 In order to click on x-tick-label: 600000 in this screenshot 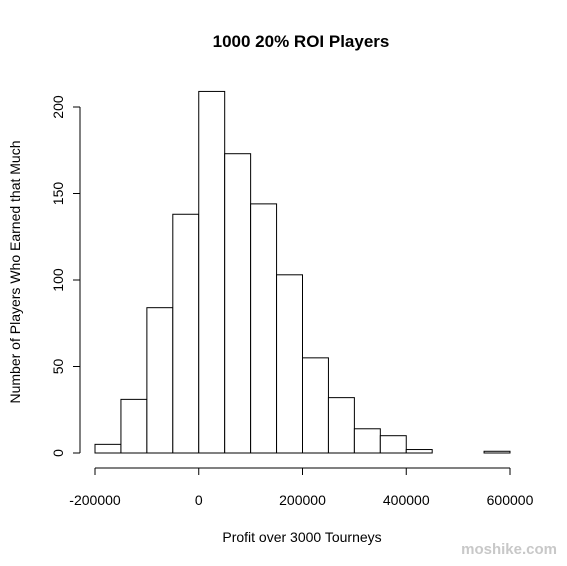, I will do `click(510, 500)`.